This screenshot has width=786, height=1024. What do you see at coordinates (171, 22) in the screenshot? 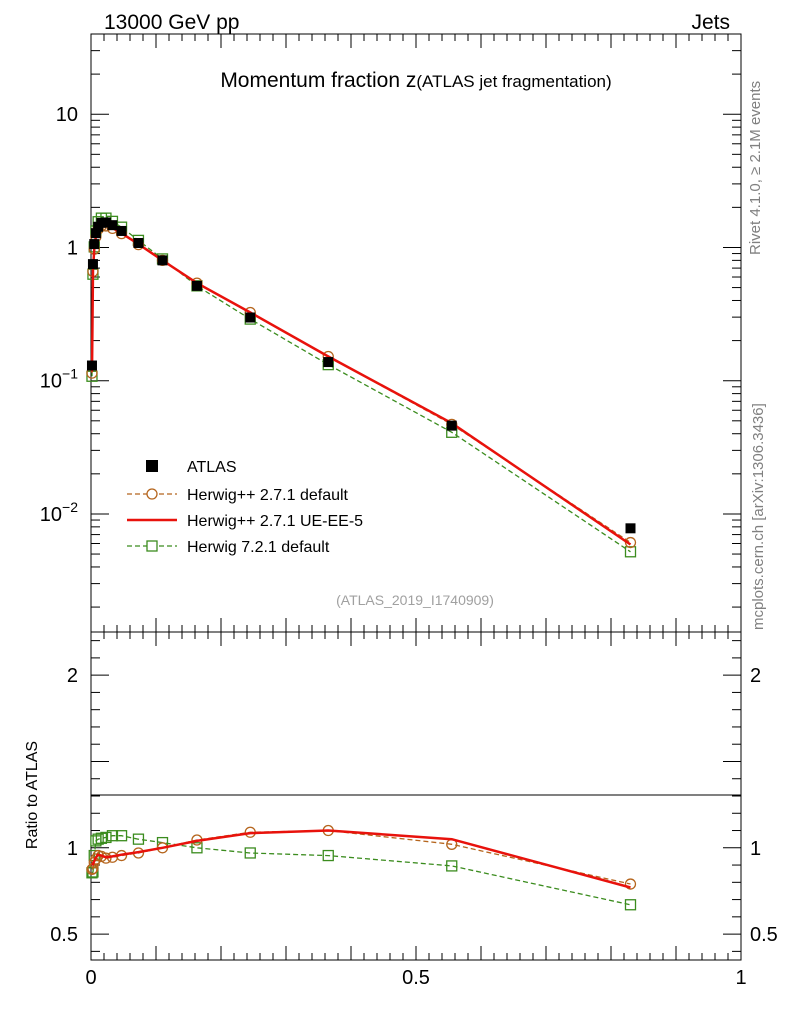
I see `header-left: 13000 GeV pp` at bounding box center [171, 22].